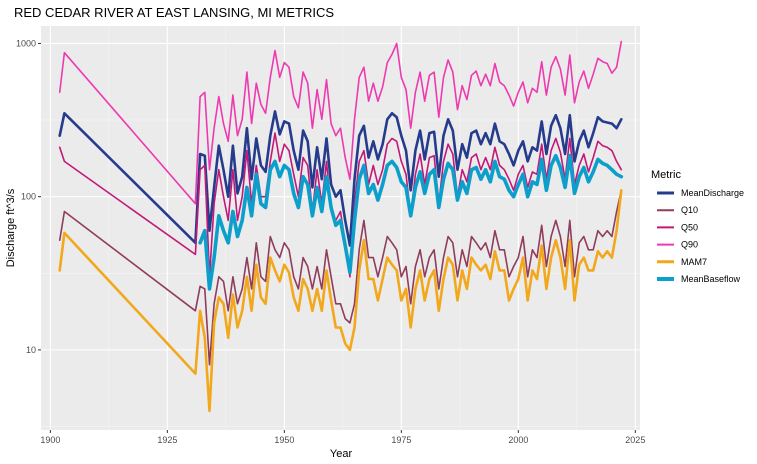 The image size is (757, 464). What do you see at coordinates (341, 454) in the screenshot?
I see `x-axis-label: Year` at bounding box center [341, 454].